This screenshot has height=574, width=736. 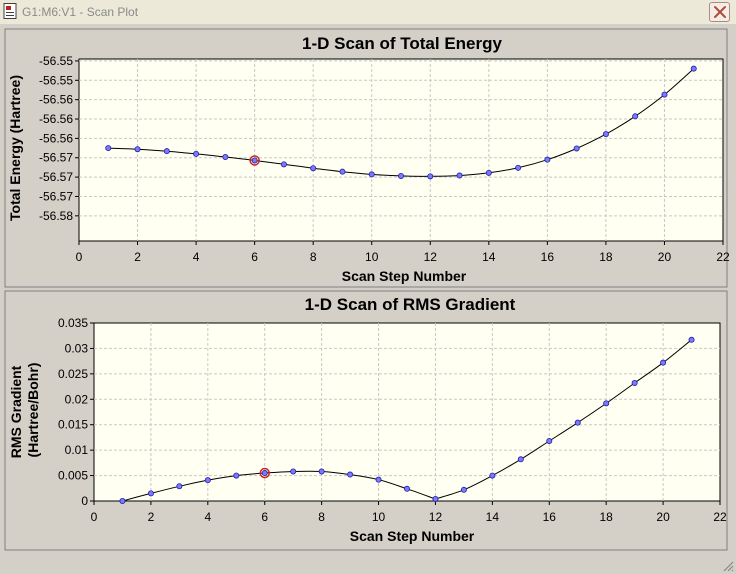 I want to click on window-title: G1:M6:V1 - Scan Plot, so click(x=80, y=12).